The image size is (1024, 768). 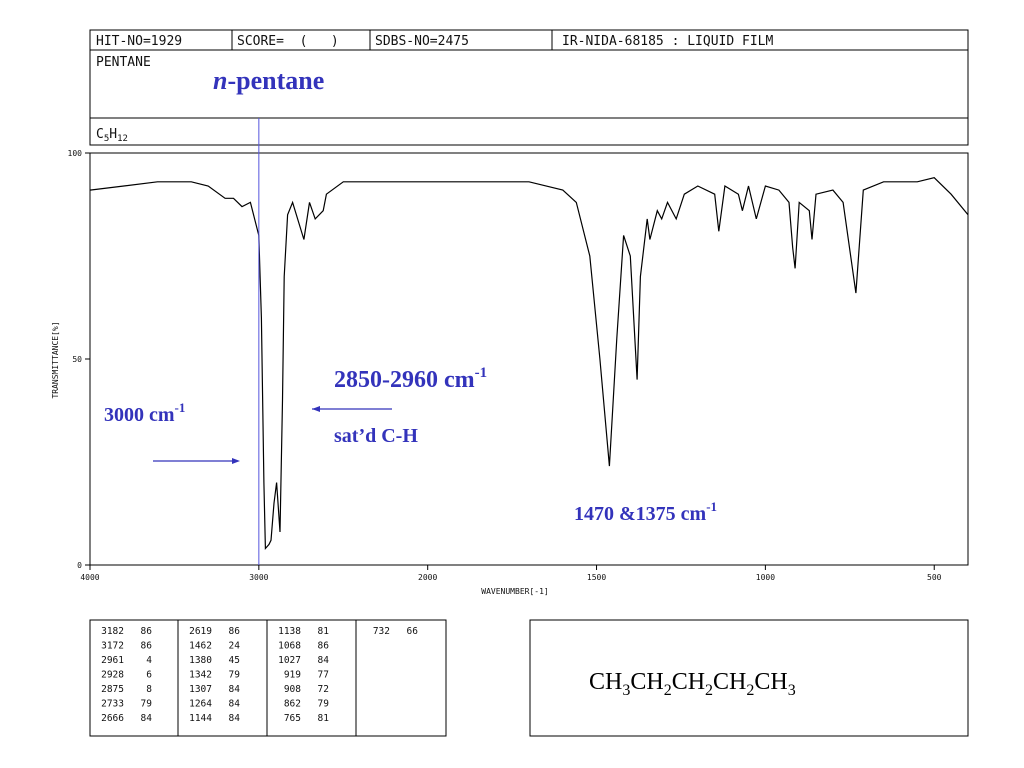 I want to click on peak-transmittance: 8, so click(x=149, y=689).